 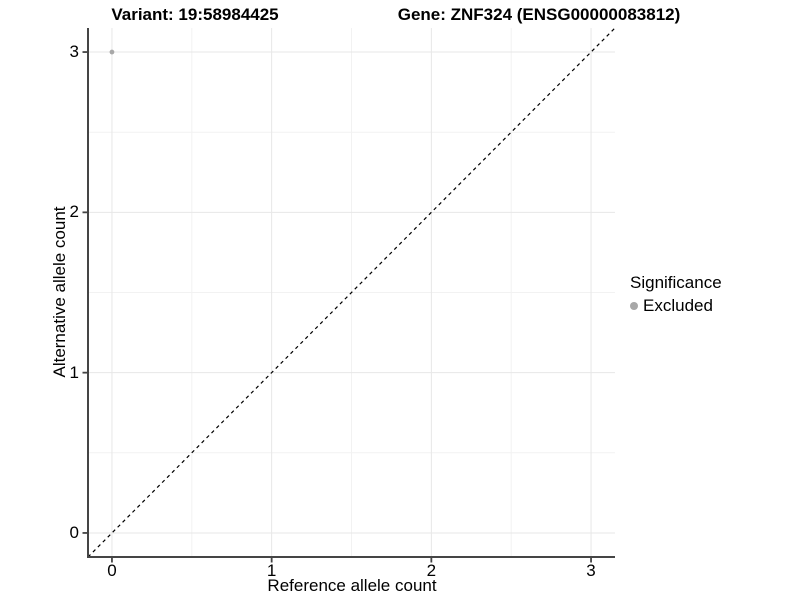 What do you see at coordinates (112, 570) in the screenshot?
I see `x-tick-label: 0` at bounding box center [112, 570].